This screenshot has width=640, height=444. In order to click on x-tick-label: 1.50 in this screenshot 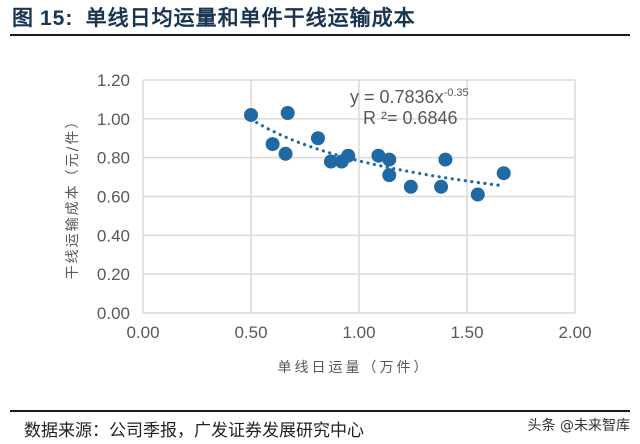, I will do `click(466, 332)`.